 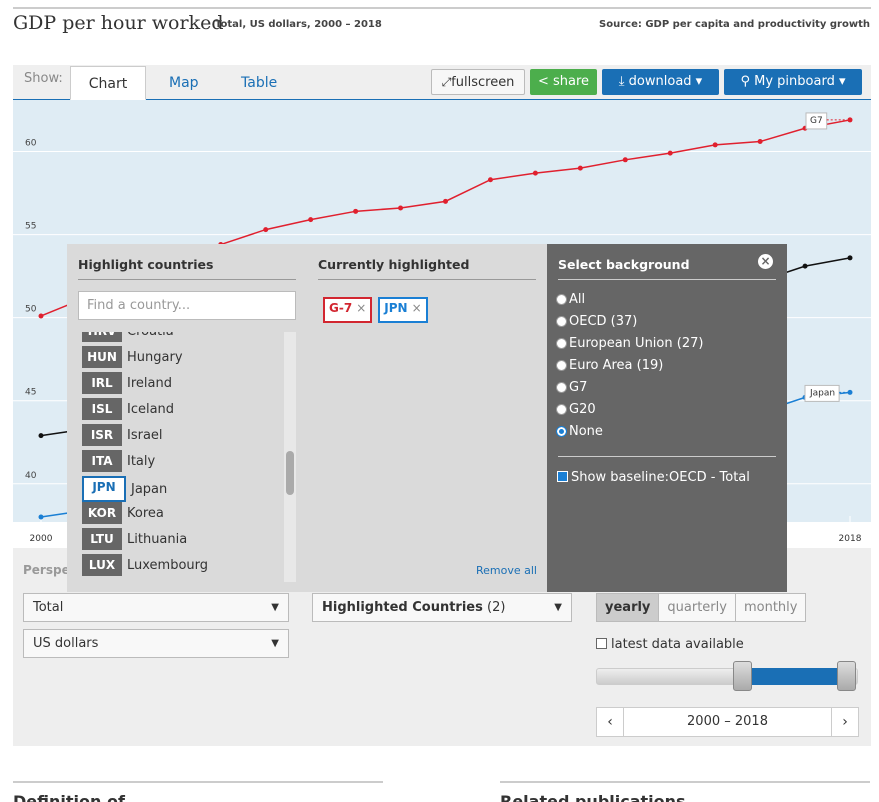 I want to click on latest-data: latest data available, so click(x=670, y=644).